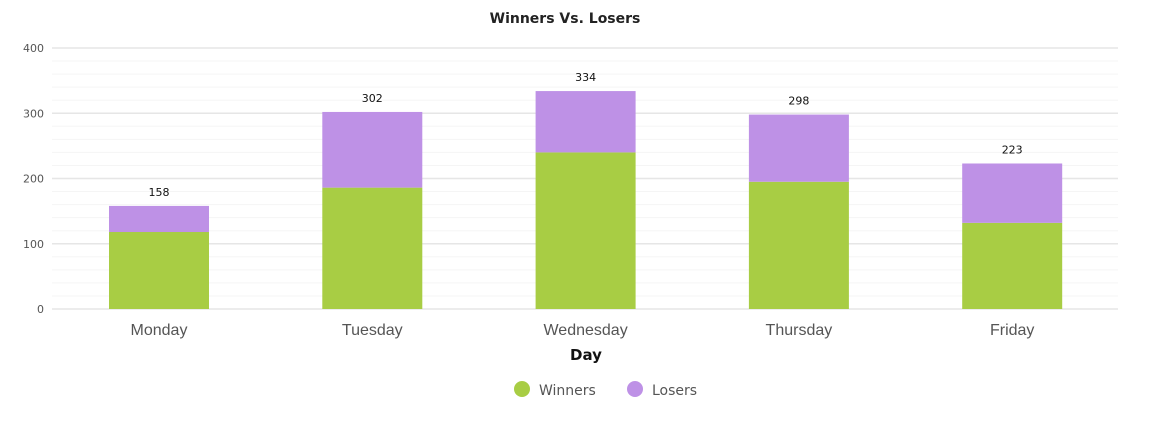 This screenshot has height=430, width=1157. I want to click on x-tick-label: Wednesday, so click(585, 330).